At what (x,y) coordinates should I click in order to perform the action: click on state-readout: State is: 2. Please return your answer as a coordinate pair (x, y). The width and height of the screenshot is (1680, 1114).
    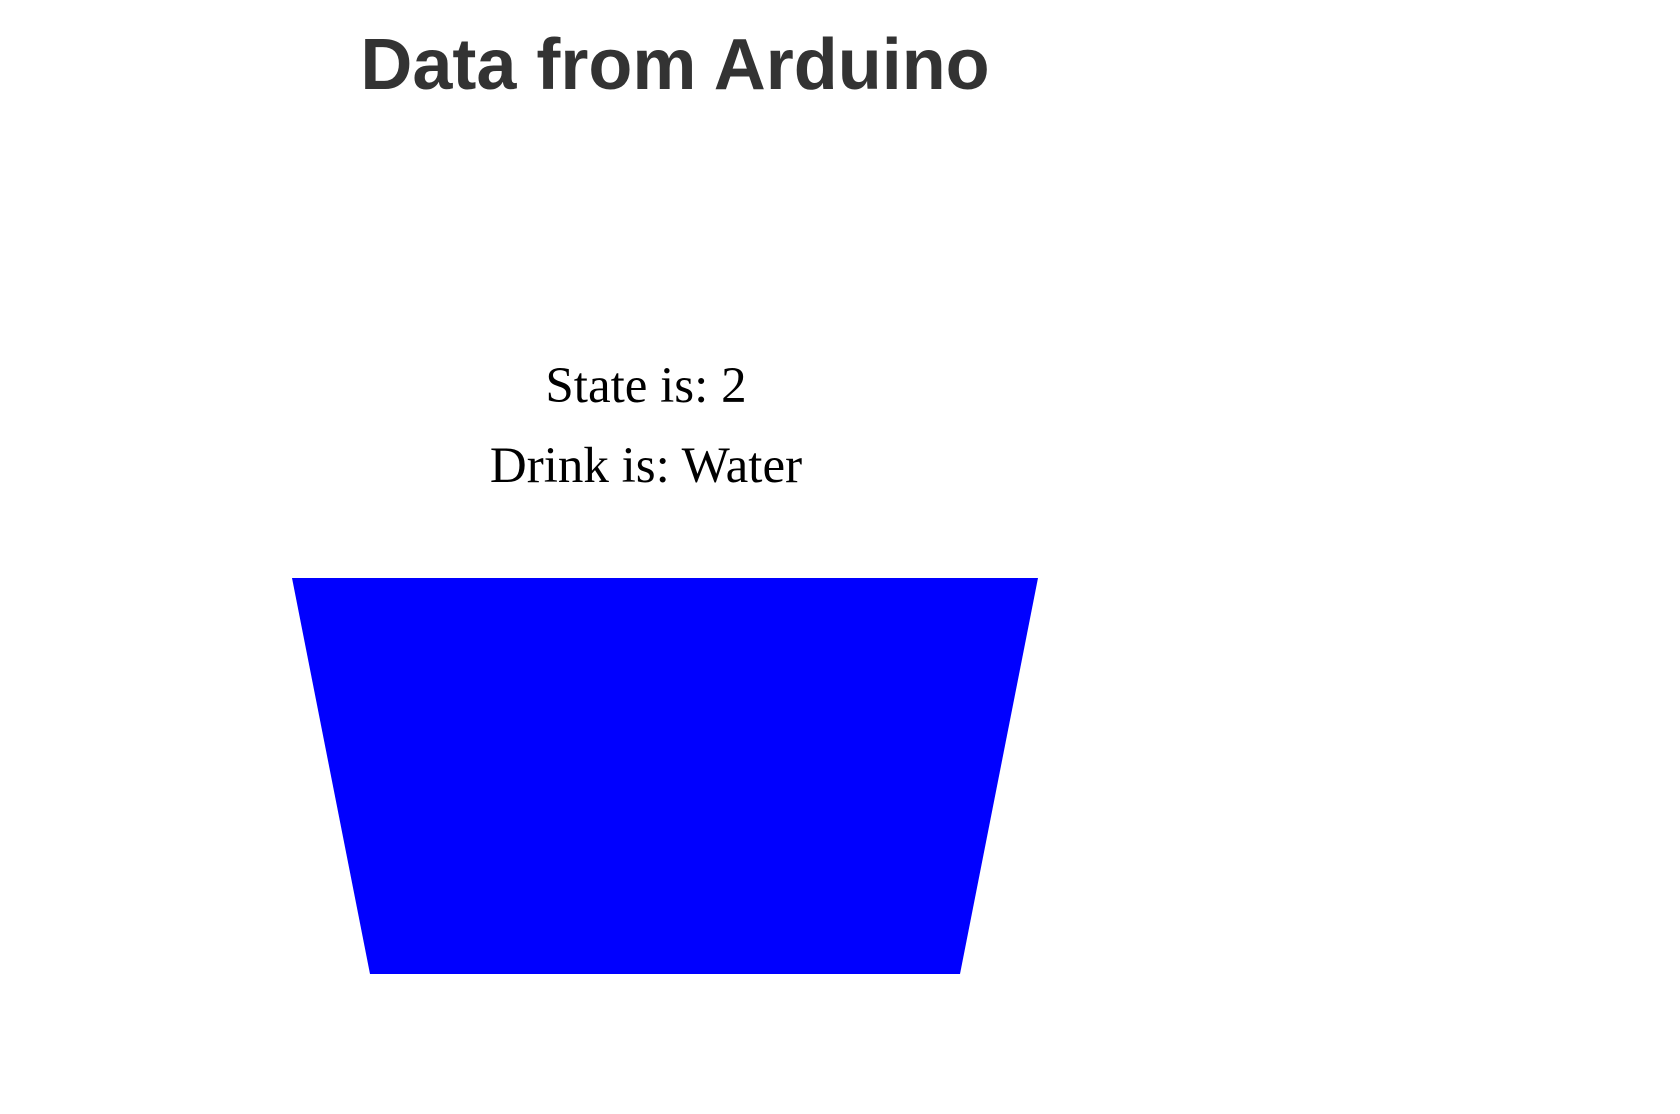
    Looking at the image, I should click on (646, 386).